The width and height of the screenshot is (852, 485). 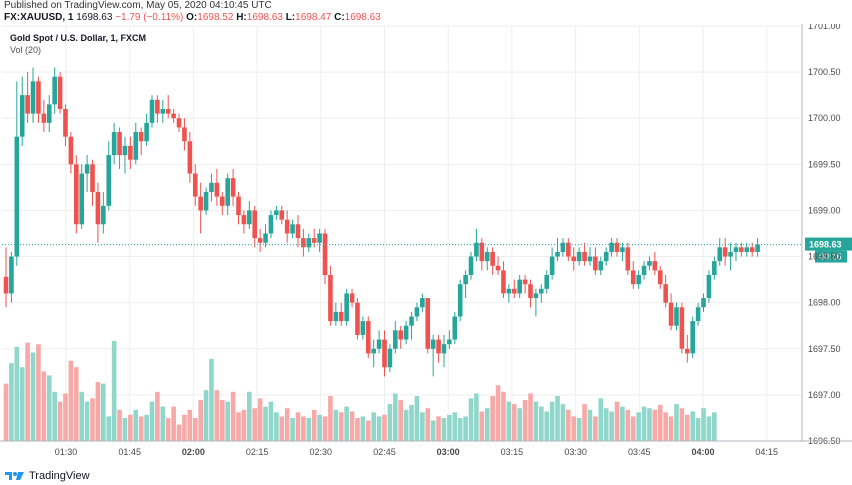 I want to click on open-value: 1698.52, so click(x=215, y=17).